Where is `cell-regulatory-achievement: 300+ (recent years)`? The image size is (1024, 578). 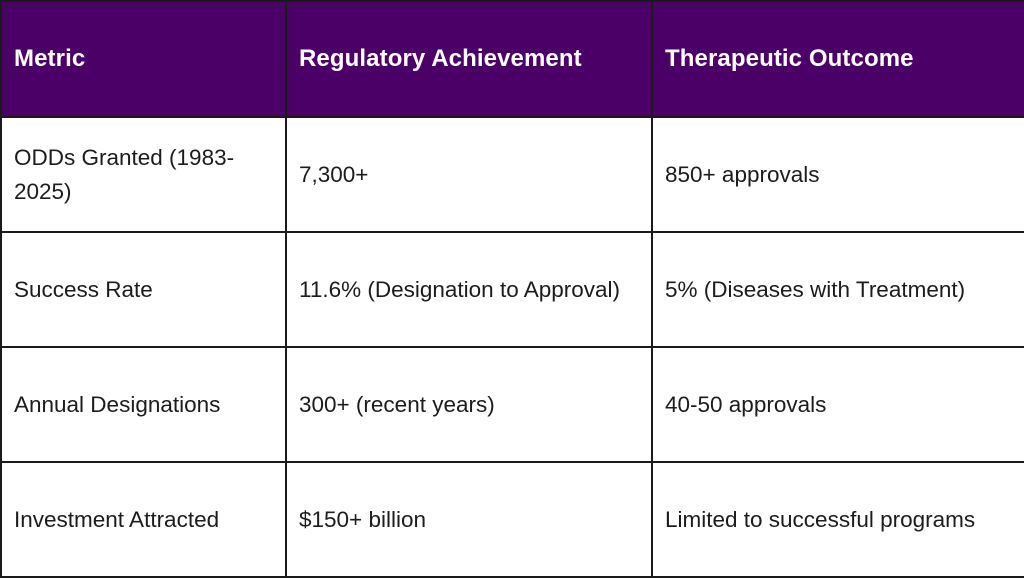
cell-regulatory-achievement: 300+ (recent years) is located at coordinates (469, 404).